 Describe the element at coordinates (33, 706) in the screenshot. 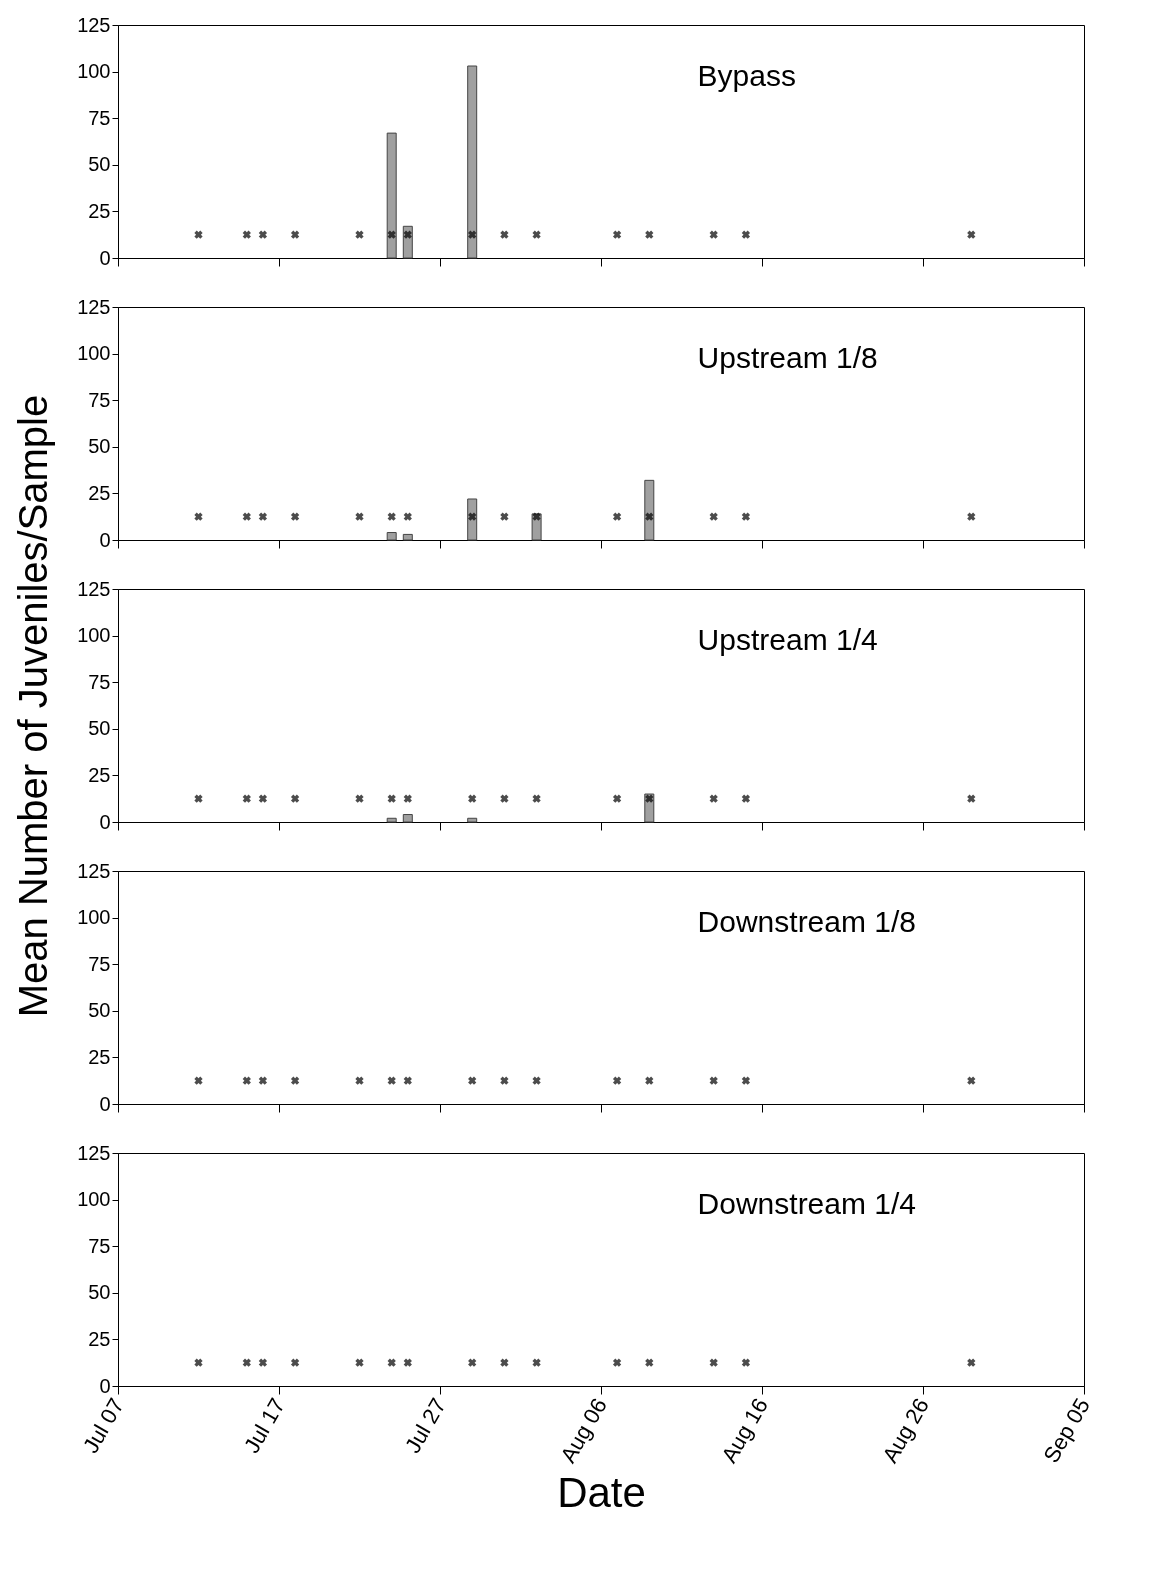

I see `y-axis-title: Mean Number of Juveniles/Sample` at that location.